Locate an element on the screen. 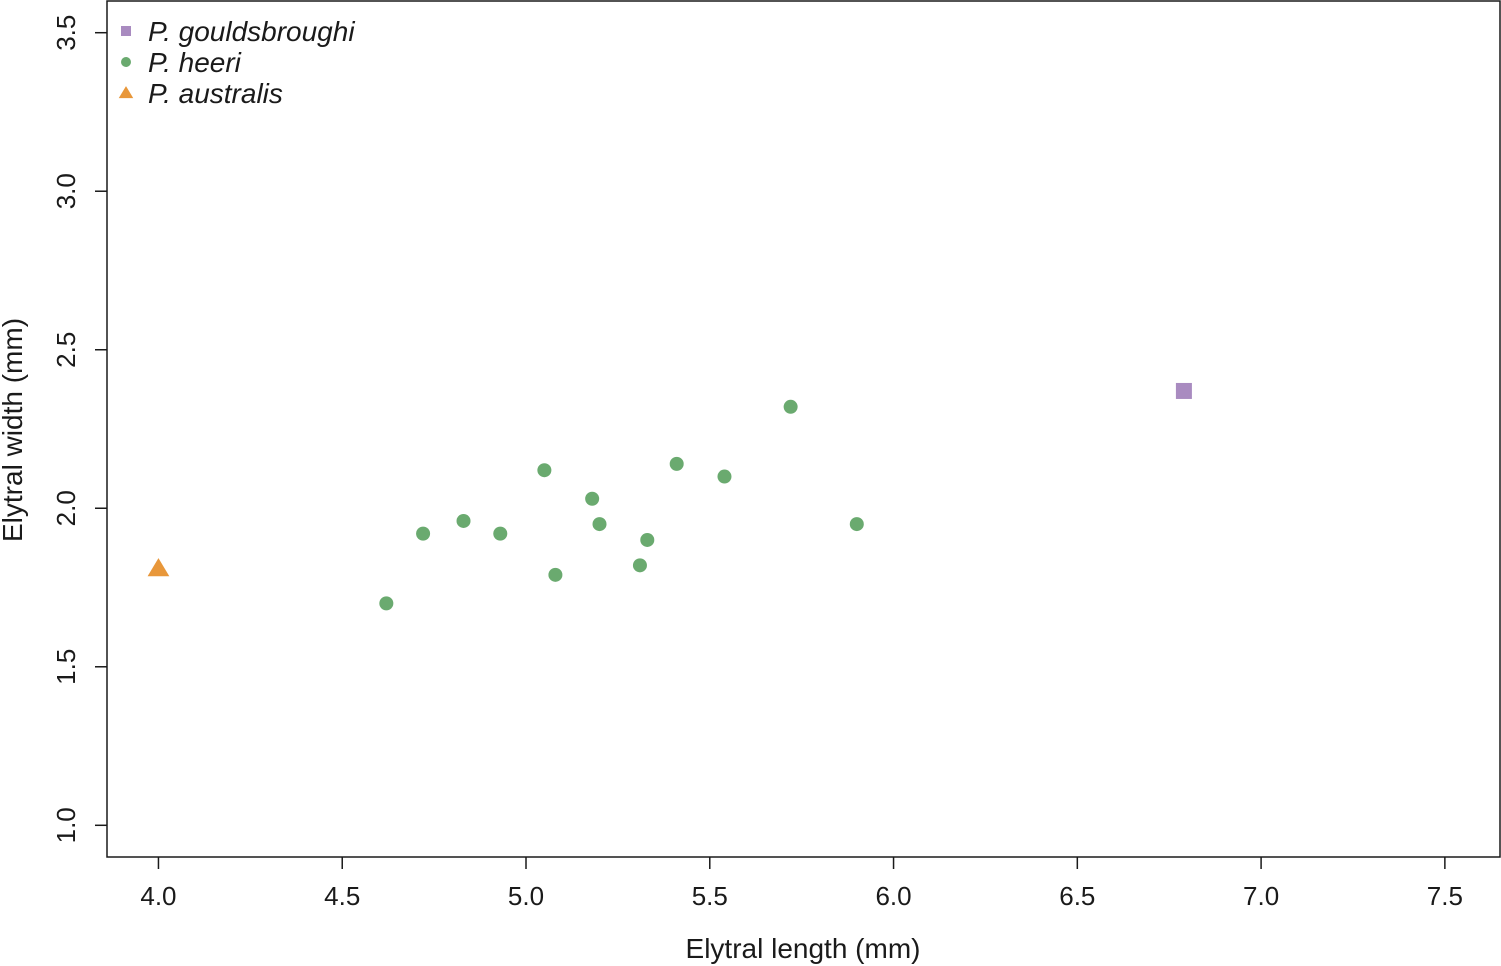 Image resolution: width=1501 pixels, height=966 pixels. x-tick-label: 5.5 is located at coordinates (710, 896).